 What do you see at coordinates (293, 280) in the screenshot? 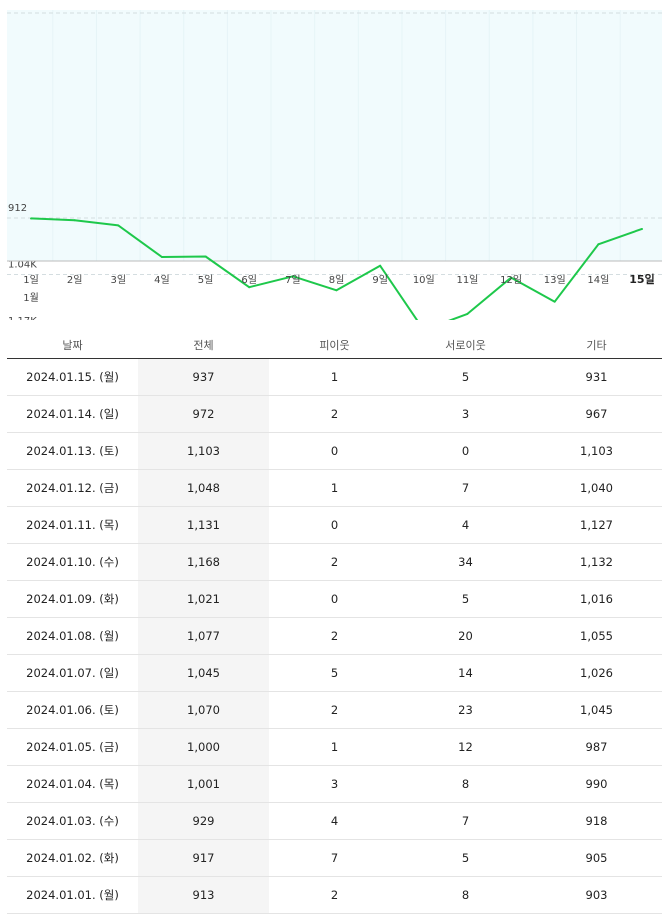
I see `x-tick-label: 7일` at bounding box center [293, 280].